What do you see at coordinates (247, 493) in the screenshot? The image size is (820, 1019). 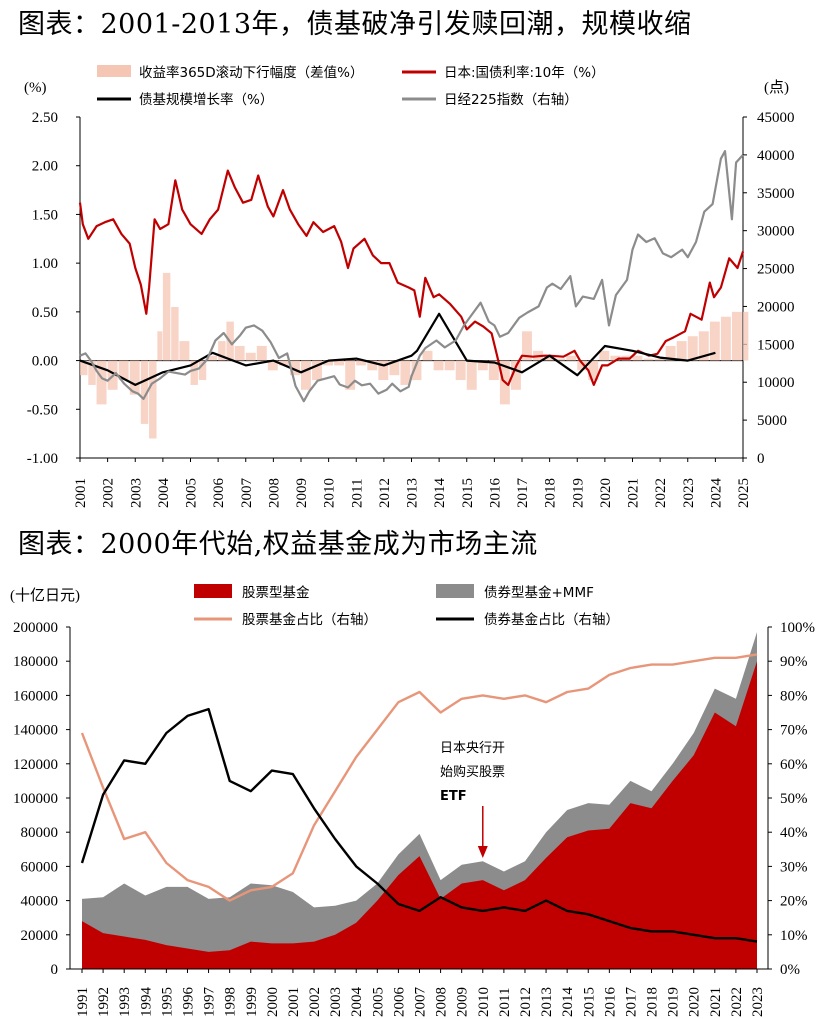 I see `chart1-x-tick-label: 2007` at bounding box center [247, 493].